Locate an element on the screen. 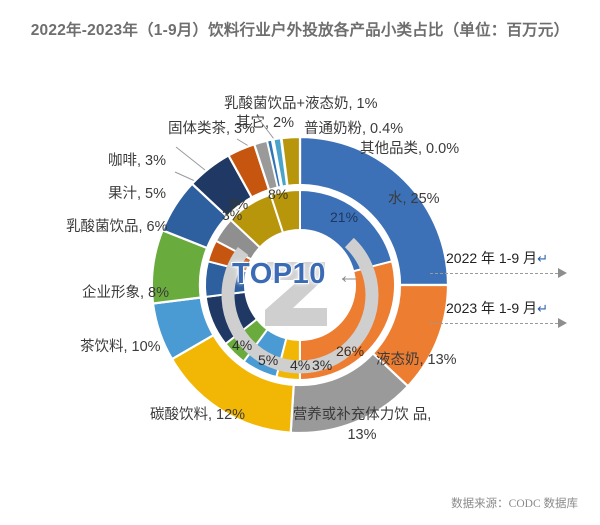  inner-value-carbonated: 4% is located at coordinates (300, 365).